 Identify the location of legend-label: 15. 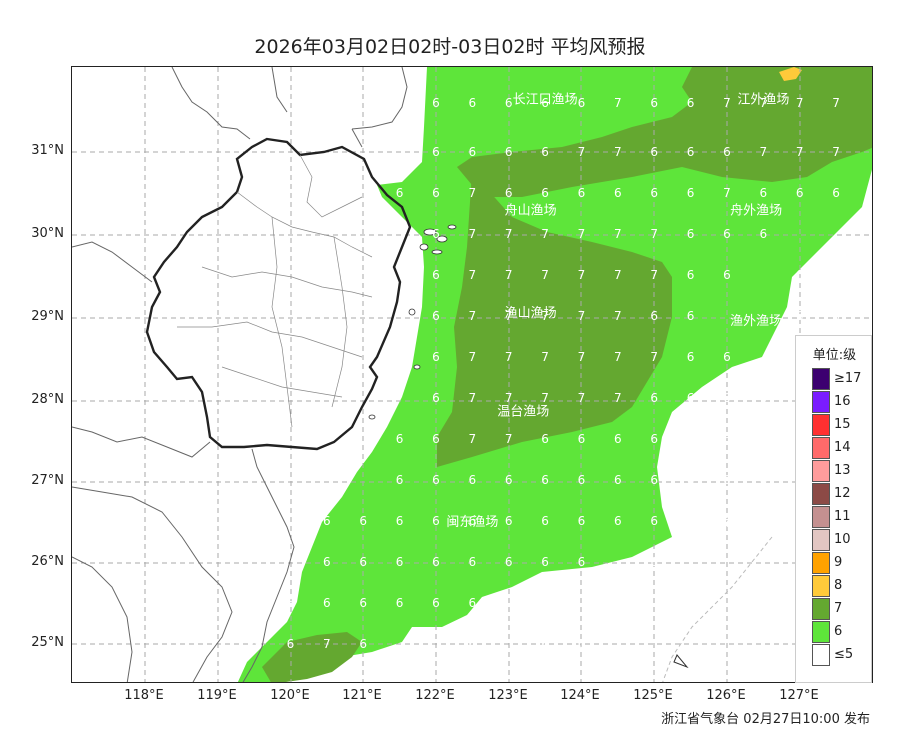
(842, 424).